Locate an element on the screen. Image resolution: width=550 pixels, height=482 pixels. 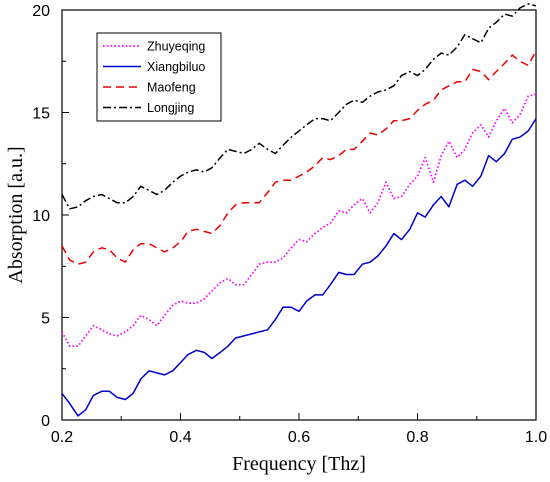
y-tick-label: 5 is located at coordinates (45, 319).